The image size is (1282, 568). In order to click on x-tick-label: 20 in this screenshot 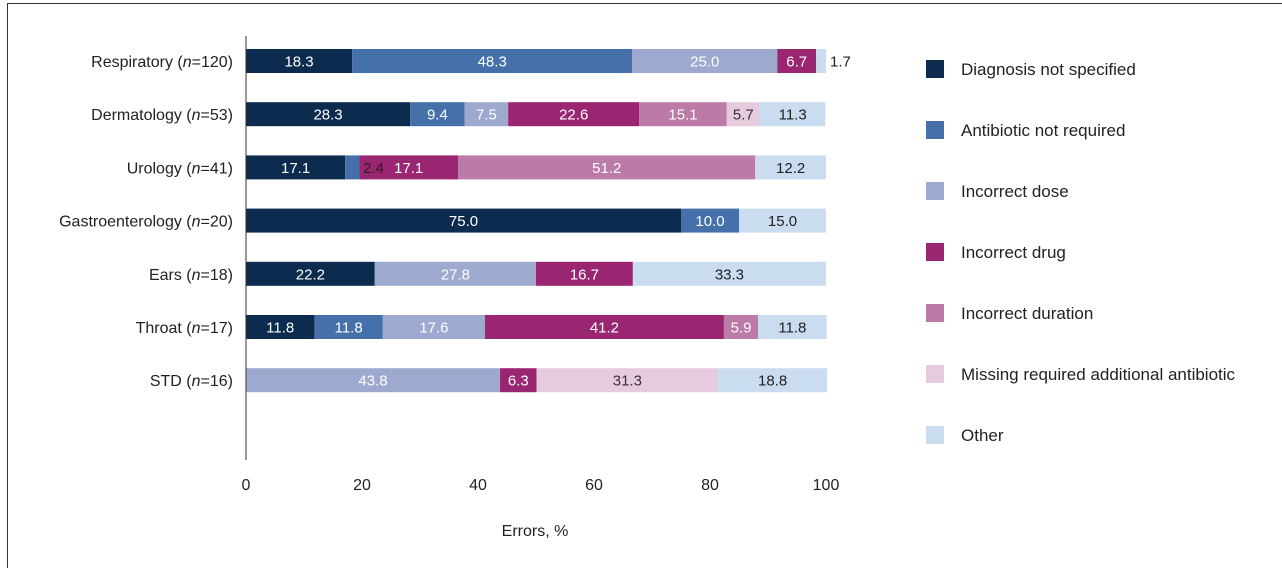, I will do `click(362, 485)`.